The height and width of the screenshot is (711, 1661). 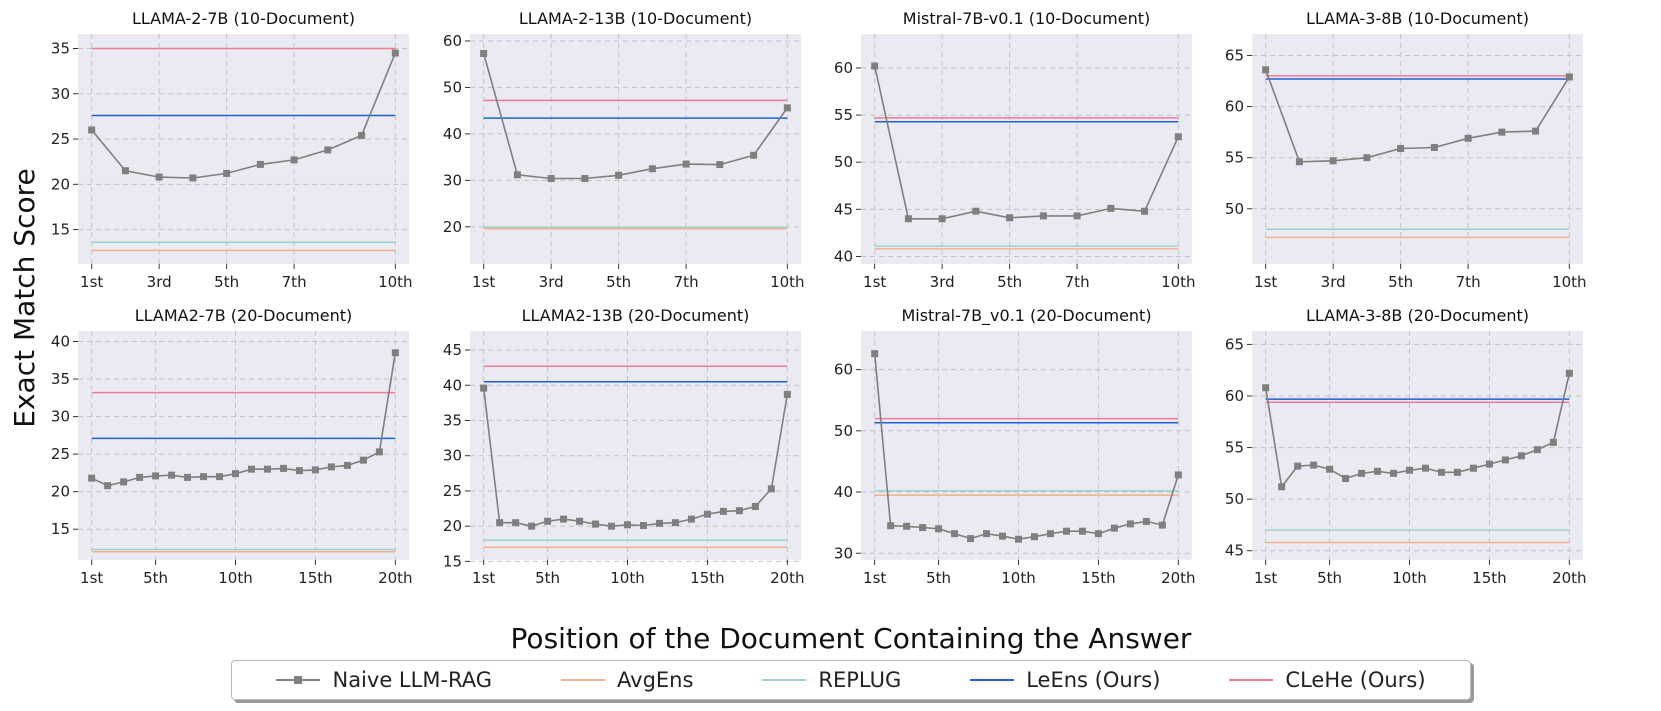 What do you see at coordinates (1417, 18) in the screenshot?
I see `panel-title: LLAMA-3-8B (10-Document)` at bounding box center [1417, 18].